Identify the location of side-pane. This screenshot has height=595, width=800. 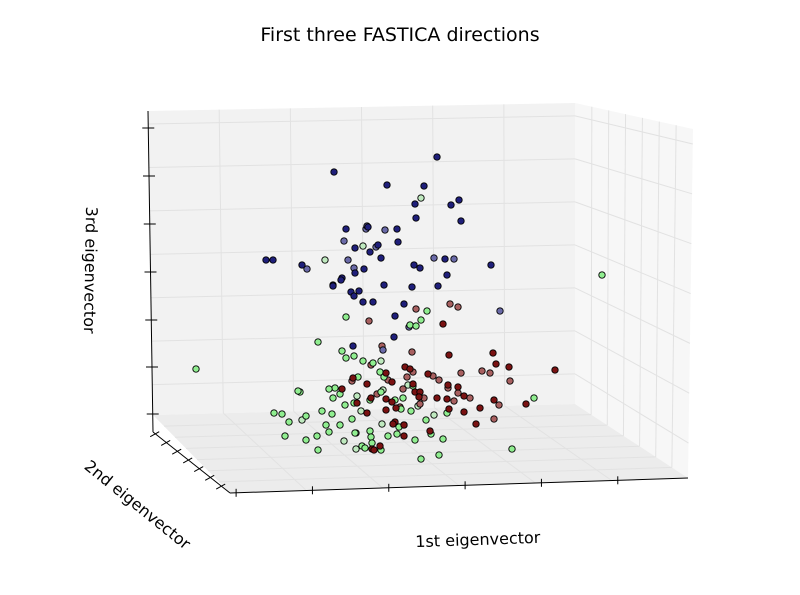
(634, 290).